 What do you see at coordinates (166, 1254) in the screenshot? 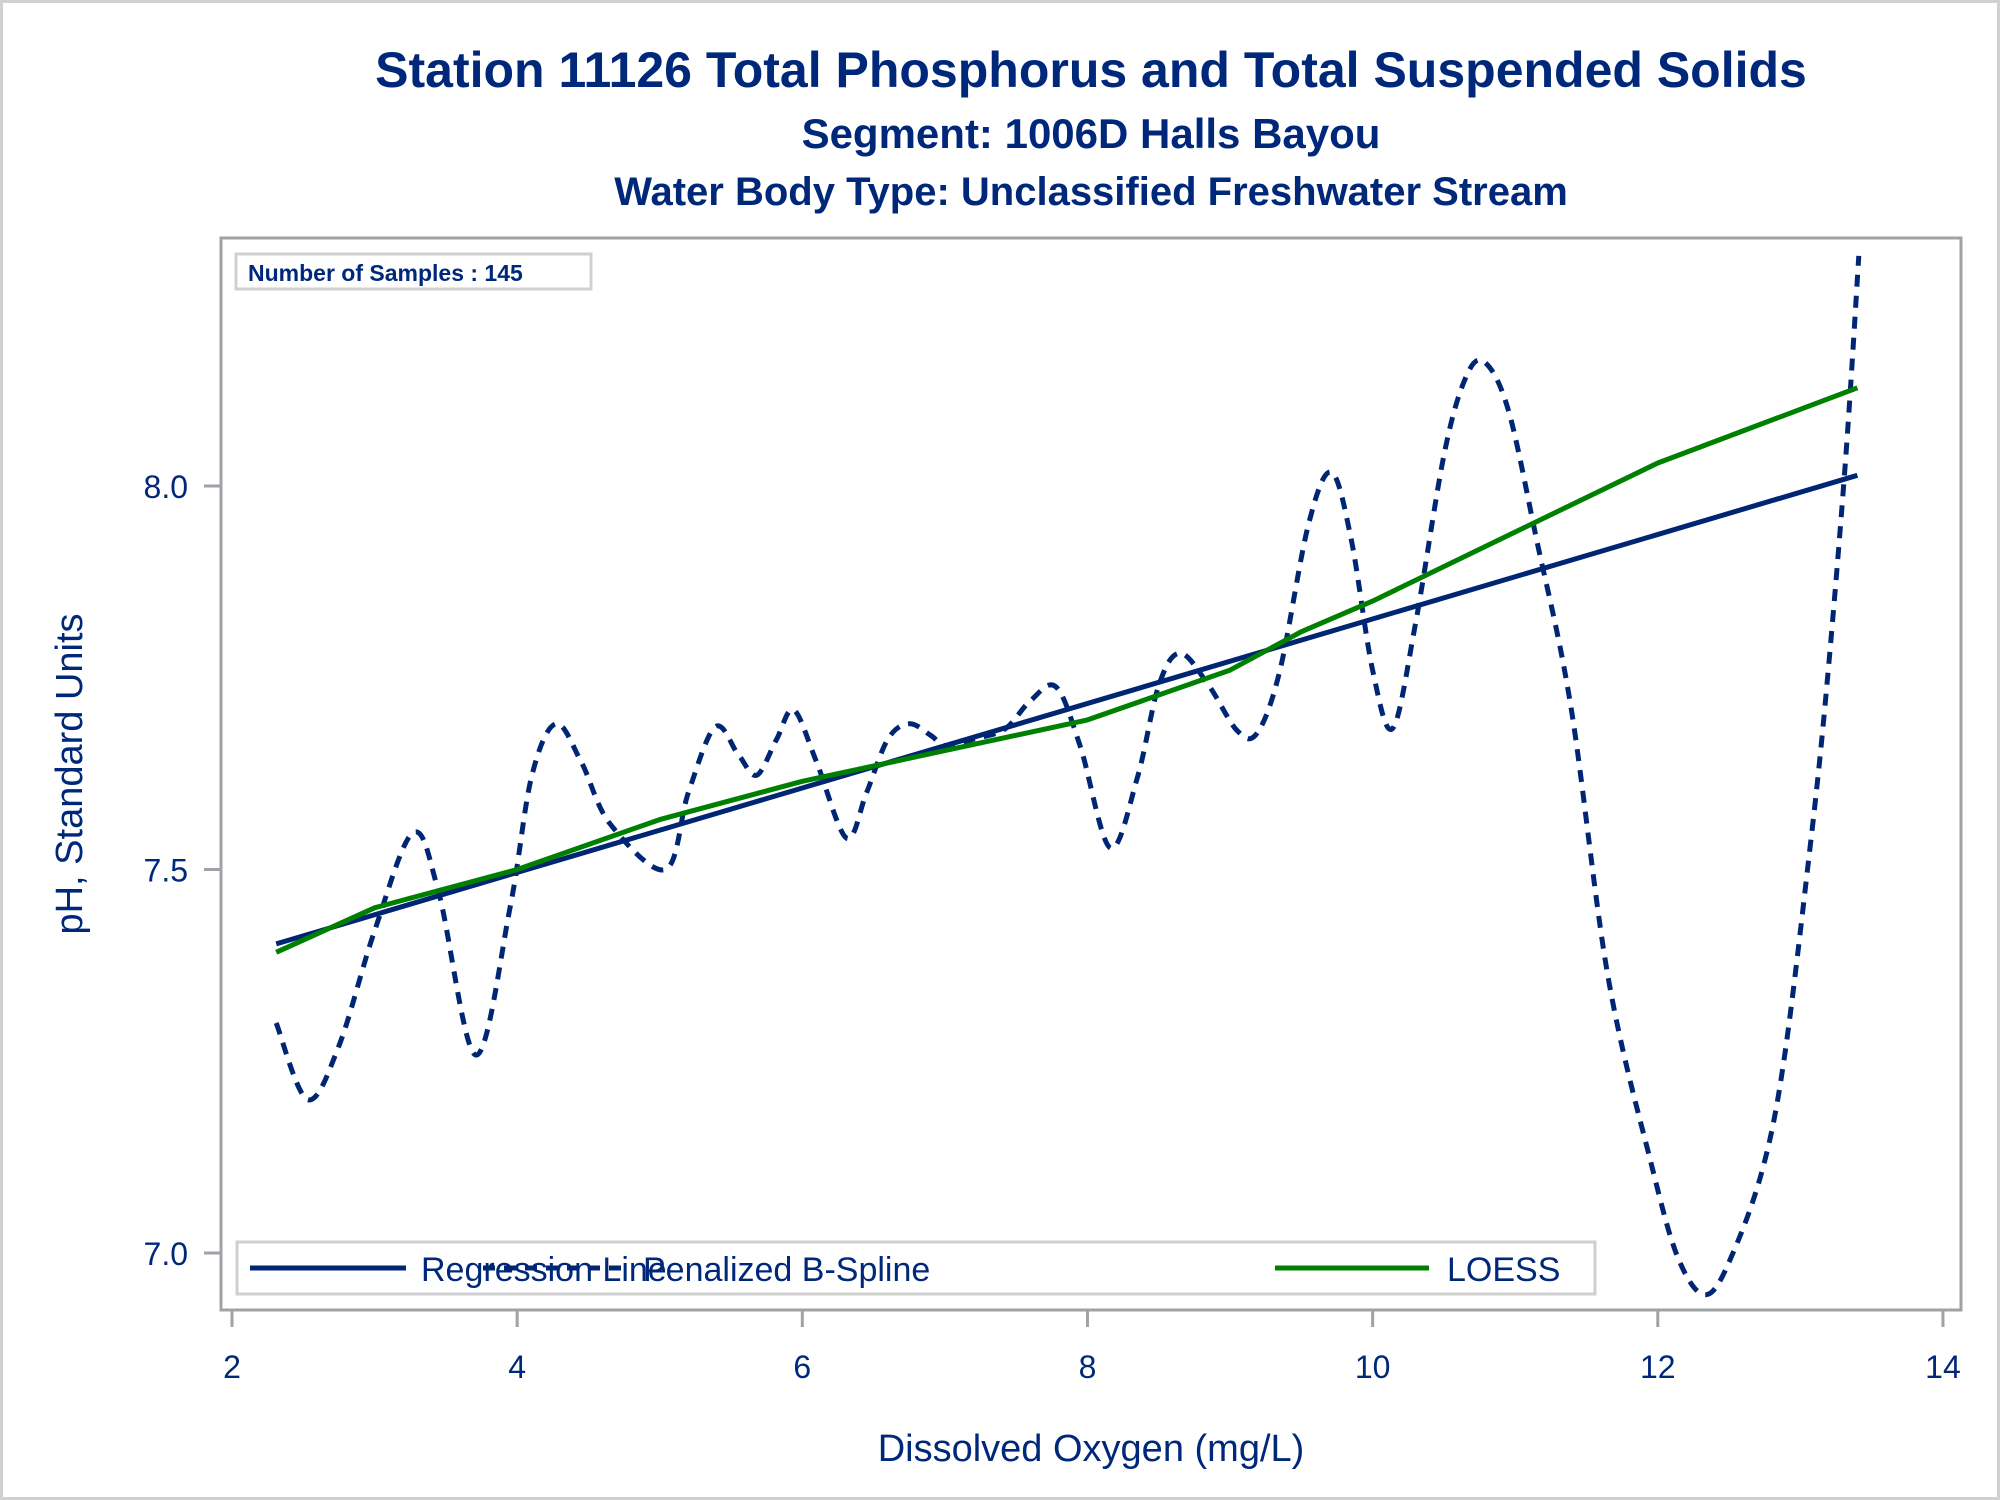
I see `y-tick-label: 7.0` at bounding box center [166, 1254].